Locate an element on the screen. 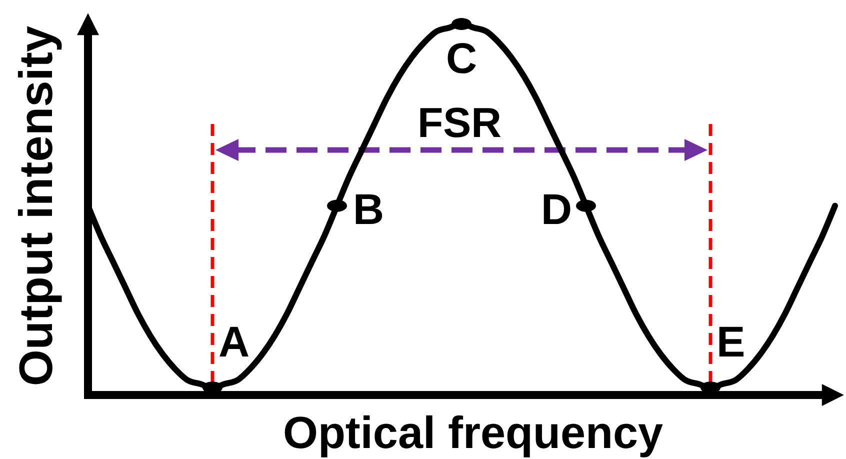  series-label: A is located at coordinates (234, 342).